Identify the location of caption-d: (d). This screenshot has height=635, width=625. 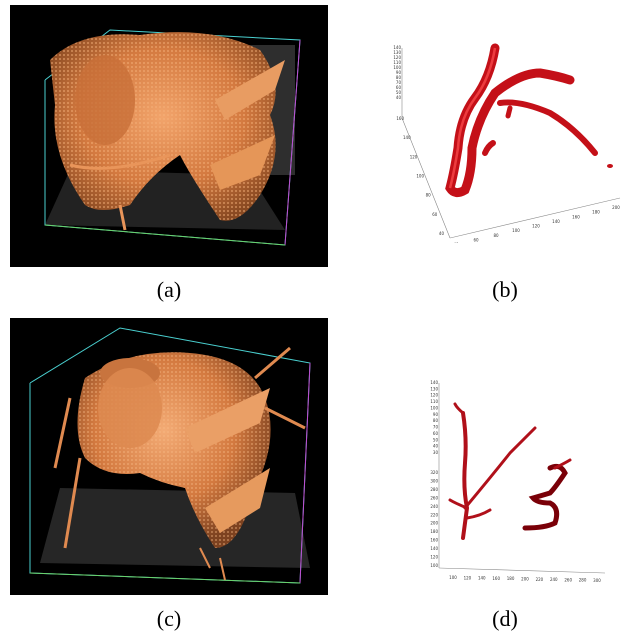
(505, 618).